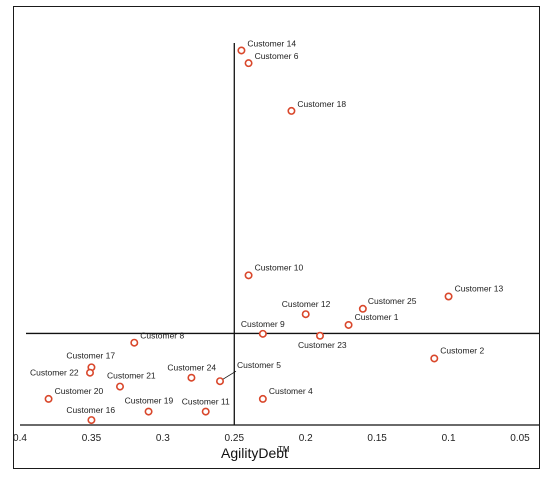  What do you see at coordinates (284, 449) in the screenshot?
I see `x-axis-title-superscript: TM` at bounding box center [284, 449].